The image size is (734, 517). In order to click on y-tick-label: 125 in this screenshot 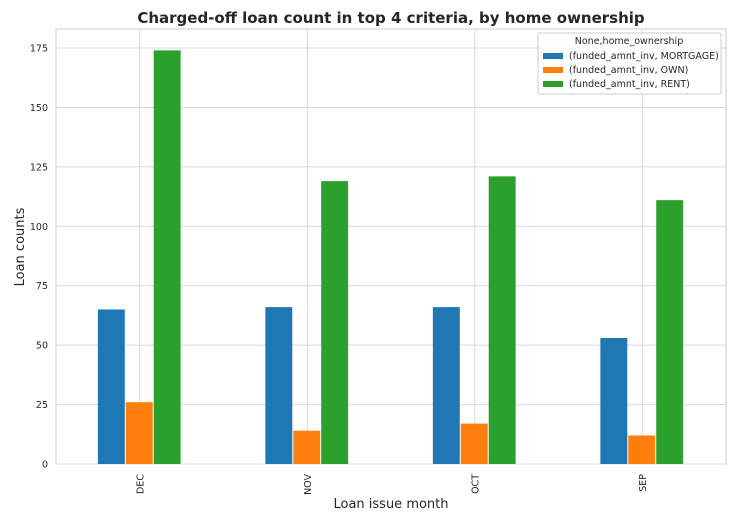, I will do `click(39, 167)`.